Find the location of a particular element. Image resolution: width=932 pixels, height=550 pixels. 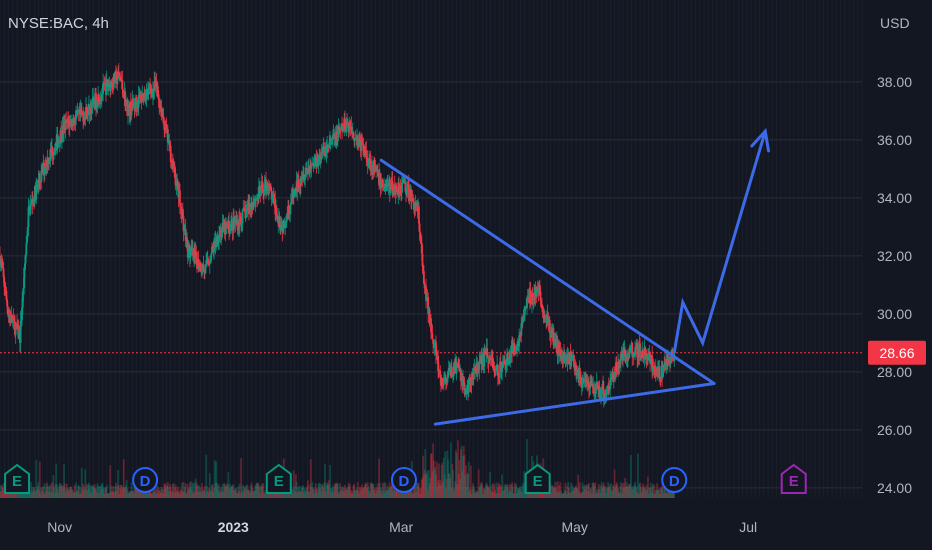

price-tick-label: 32.00 is located at coordinates (894, 256).